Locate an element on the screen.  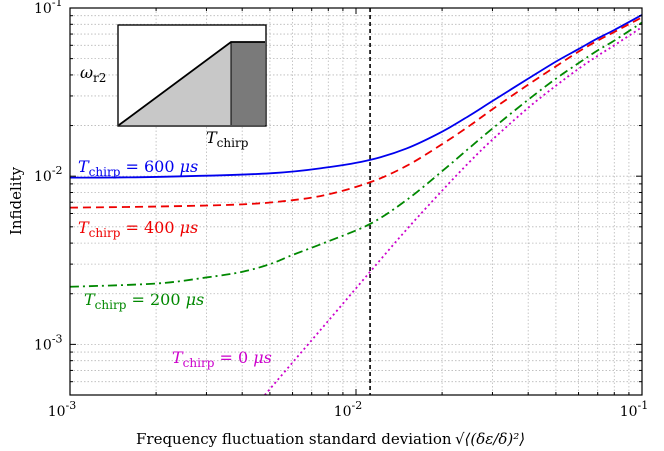
inset-y-label: ωr2 is located at coordinates (93, 74).